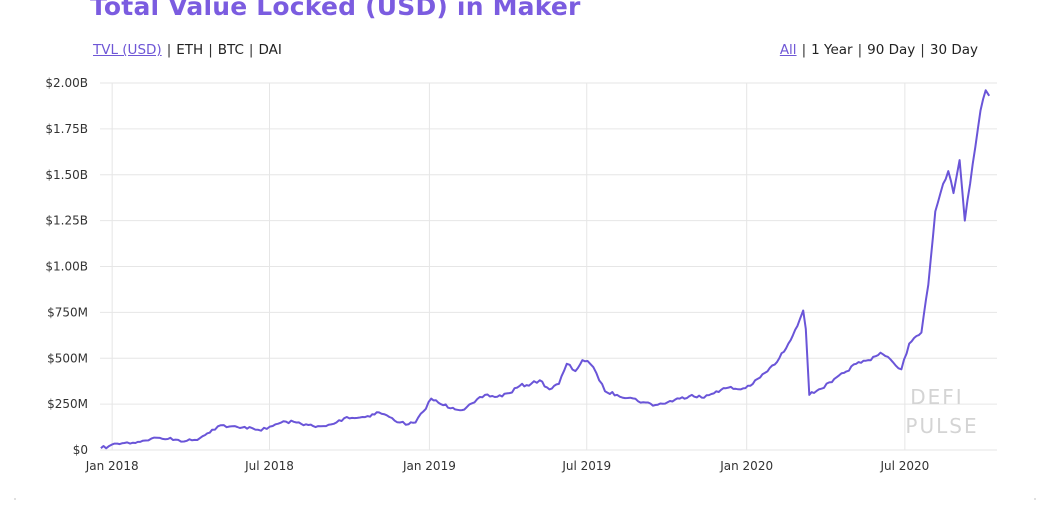  Describe the element at coordinates (953, 50) in the screenshot. I see `tab-range-30-day: 30 Day` at that location.